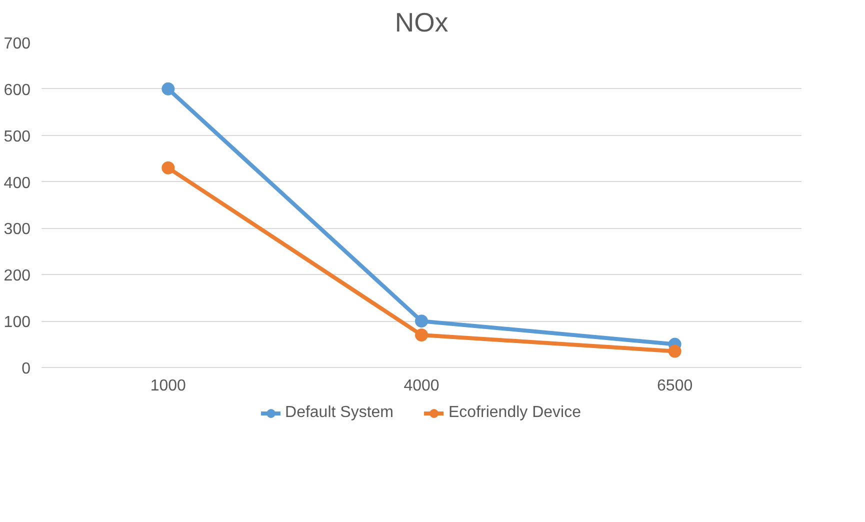 The width and height of the screenshot is (865, 522). I want to click on y-tick-label: 300, so click(17, 229).